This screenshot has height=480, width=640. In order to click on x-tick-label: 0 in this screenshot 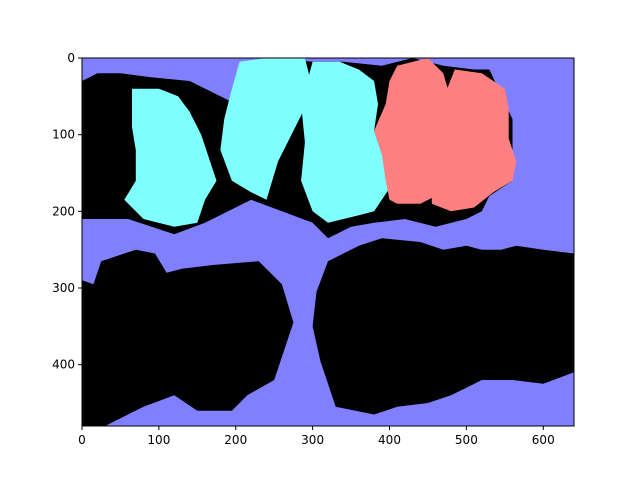, I will do `click(82, 440)`.